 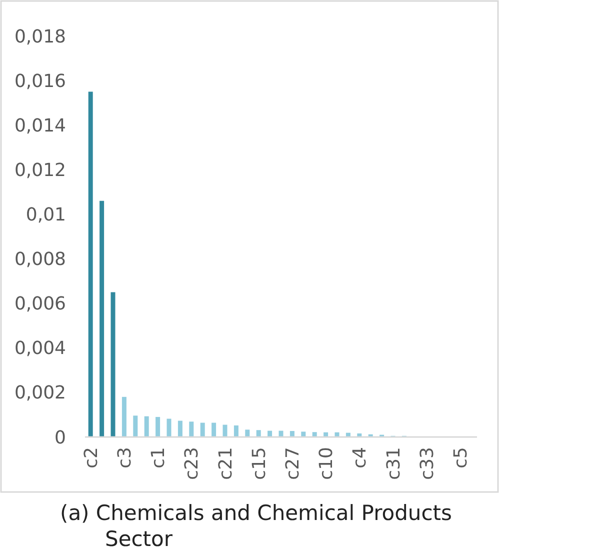 I want to click on x-tick-label: c33, so click(x=427, y=463).